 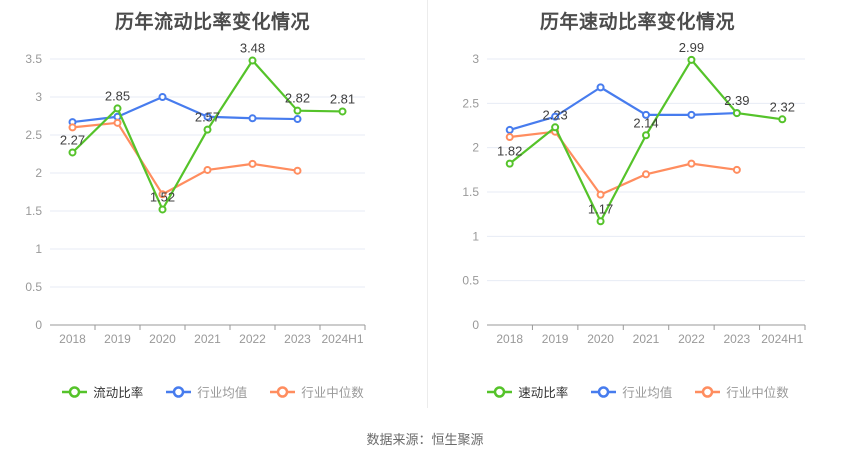 I want to click on x-tick-label: 2019, so click(x=117, y=339).